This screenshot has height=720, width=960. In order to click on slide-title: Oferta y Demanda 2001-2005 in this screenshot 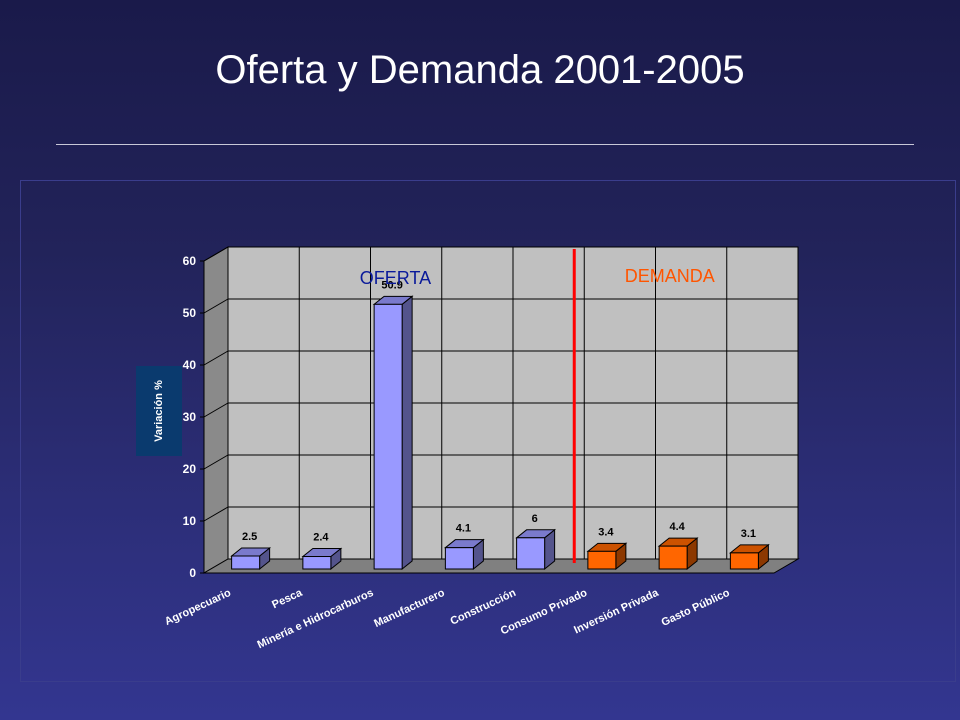, I will do `click(480, 70)`.